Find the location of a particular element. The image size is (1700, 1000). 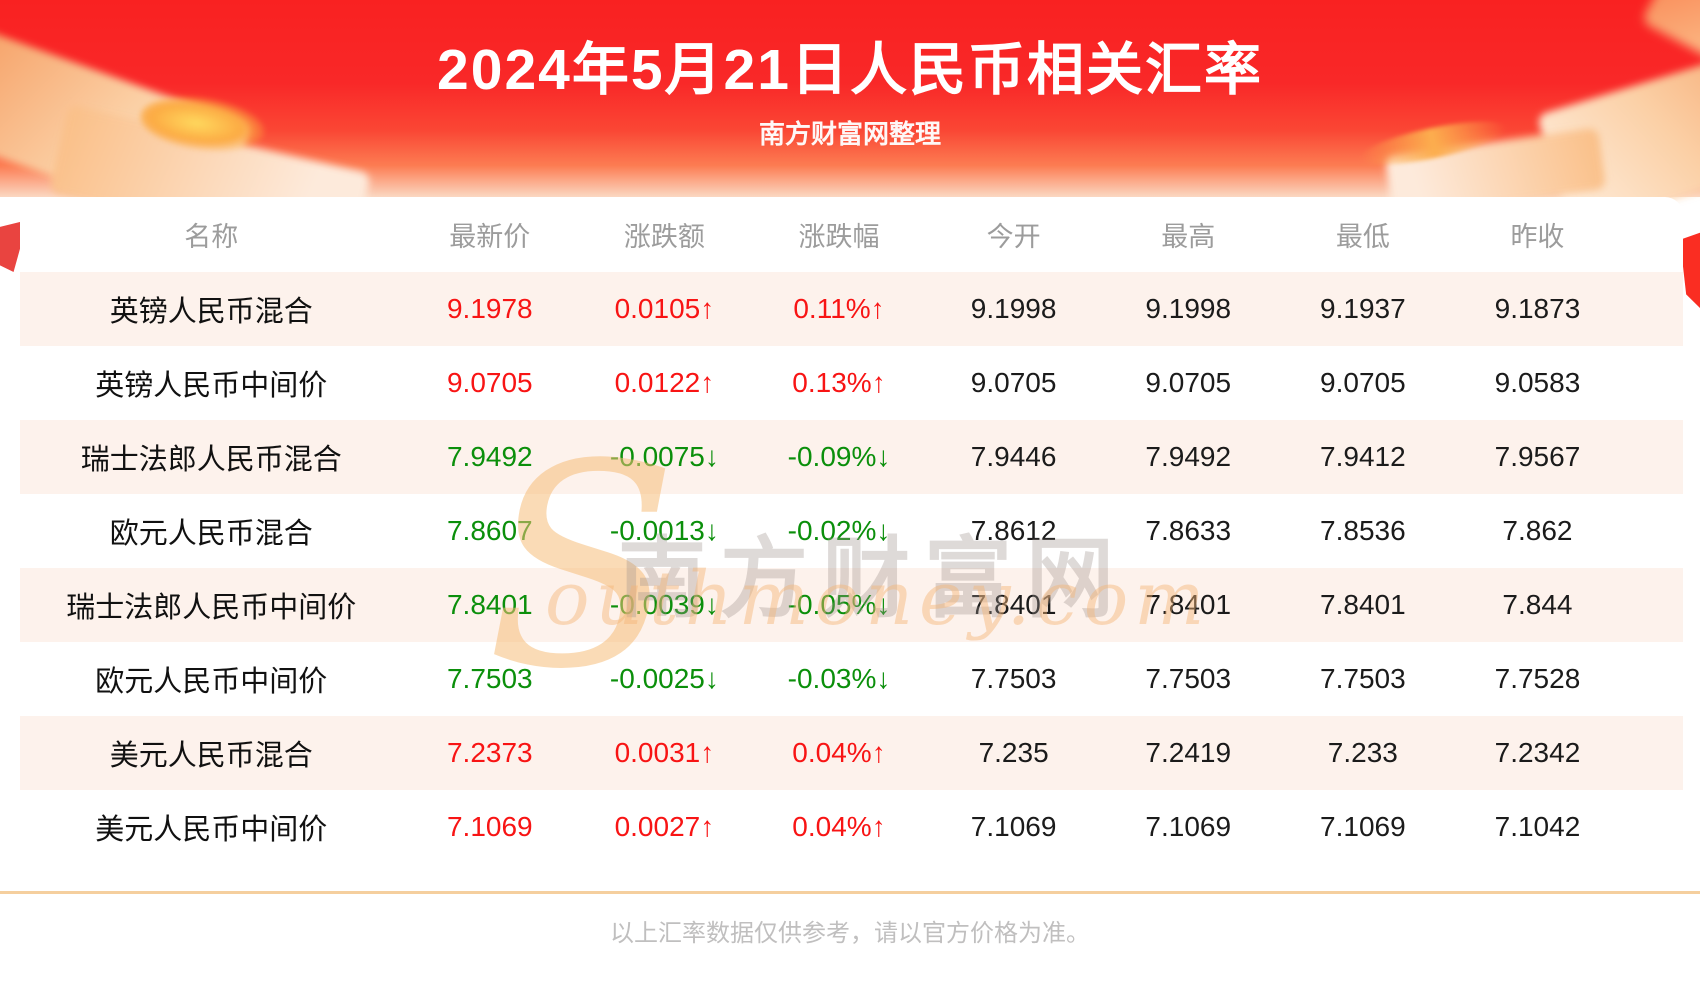

cell-change: -0.0025↓ is located at coordinates (664, 678).